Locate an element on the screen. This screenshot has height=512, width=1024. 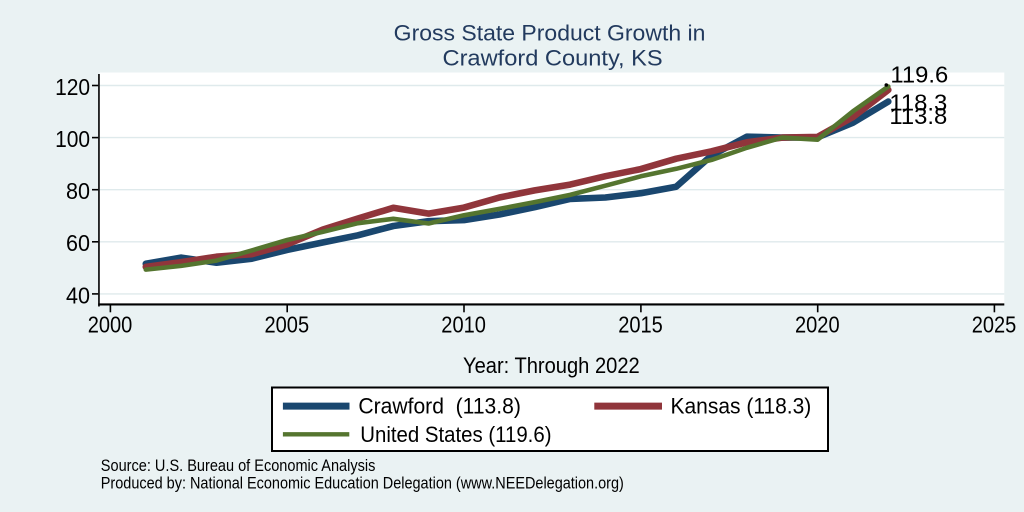
svg-text: 2025 is located at coordinates (994, 325).